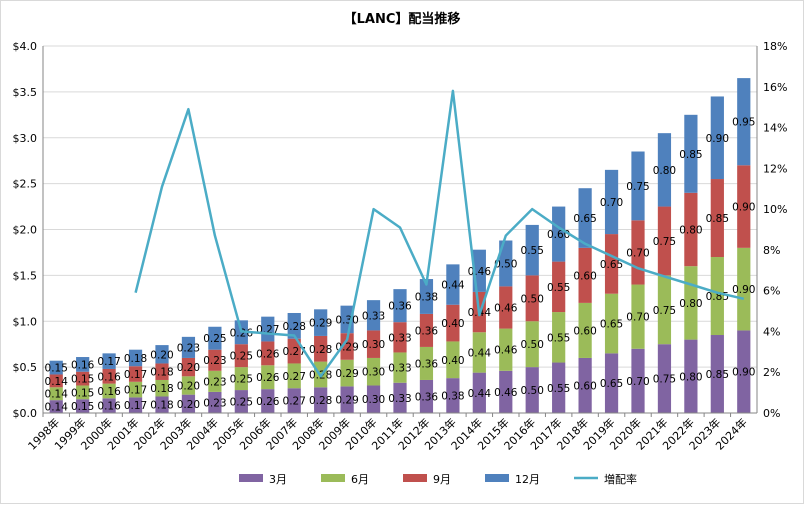 The width and height of the screenshot is (804, 507). What do you see at coordinates (717, 375) in the screenshot?
I see `bar-data-label: 0.85` at bounding box center [717, 375].